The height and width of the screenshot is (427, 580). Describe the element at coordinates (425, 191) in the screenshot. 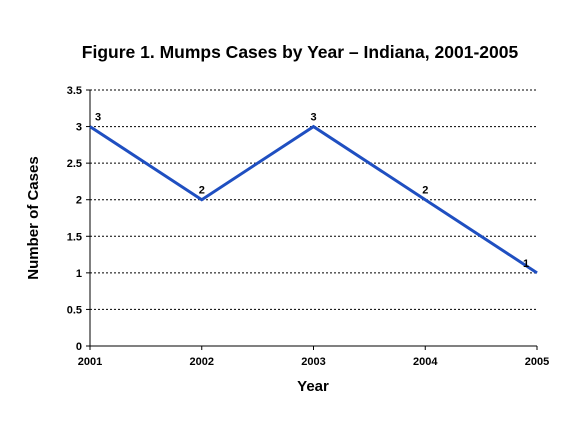

I see `data-label-3: 2` at that location.